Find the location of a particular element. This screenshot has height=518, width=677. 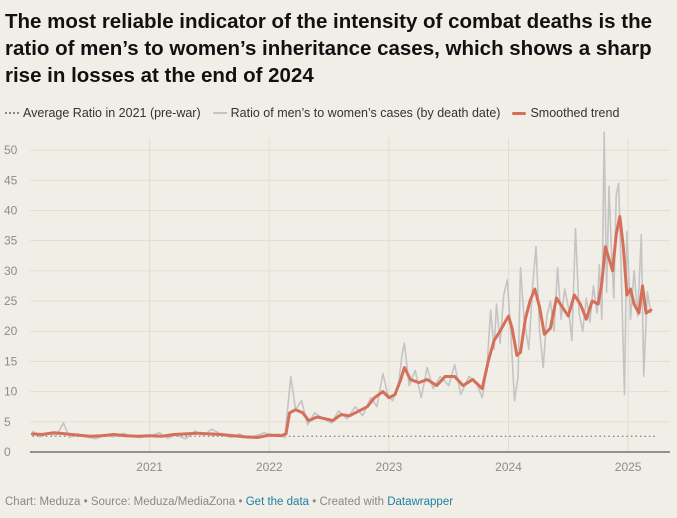

dotted-line-swatch-icon is located at coordinates (12, 113).